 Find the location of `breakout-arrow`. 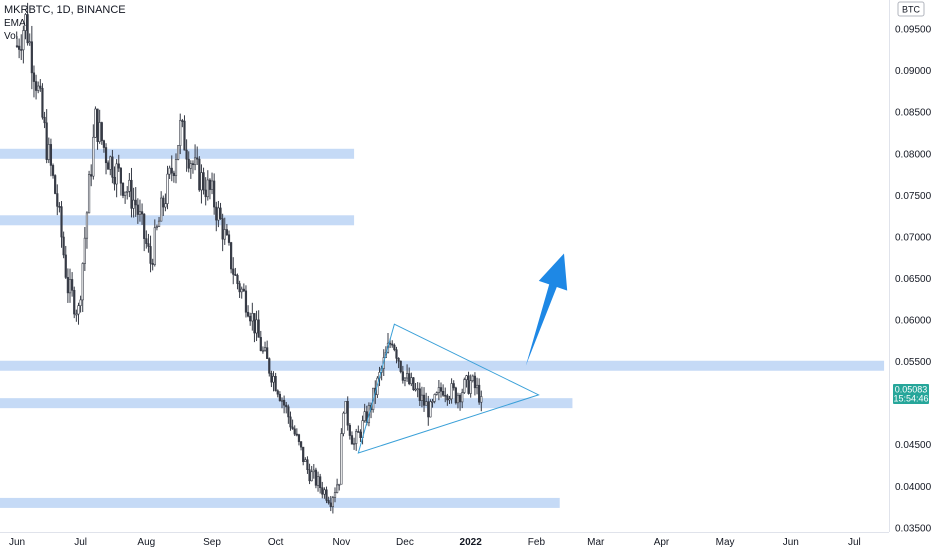

breakout-arrow is located at coordinates (546, 309).